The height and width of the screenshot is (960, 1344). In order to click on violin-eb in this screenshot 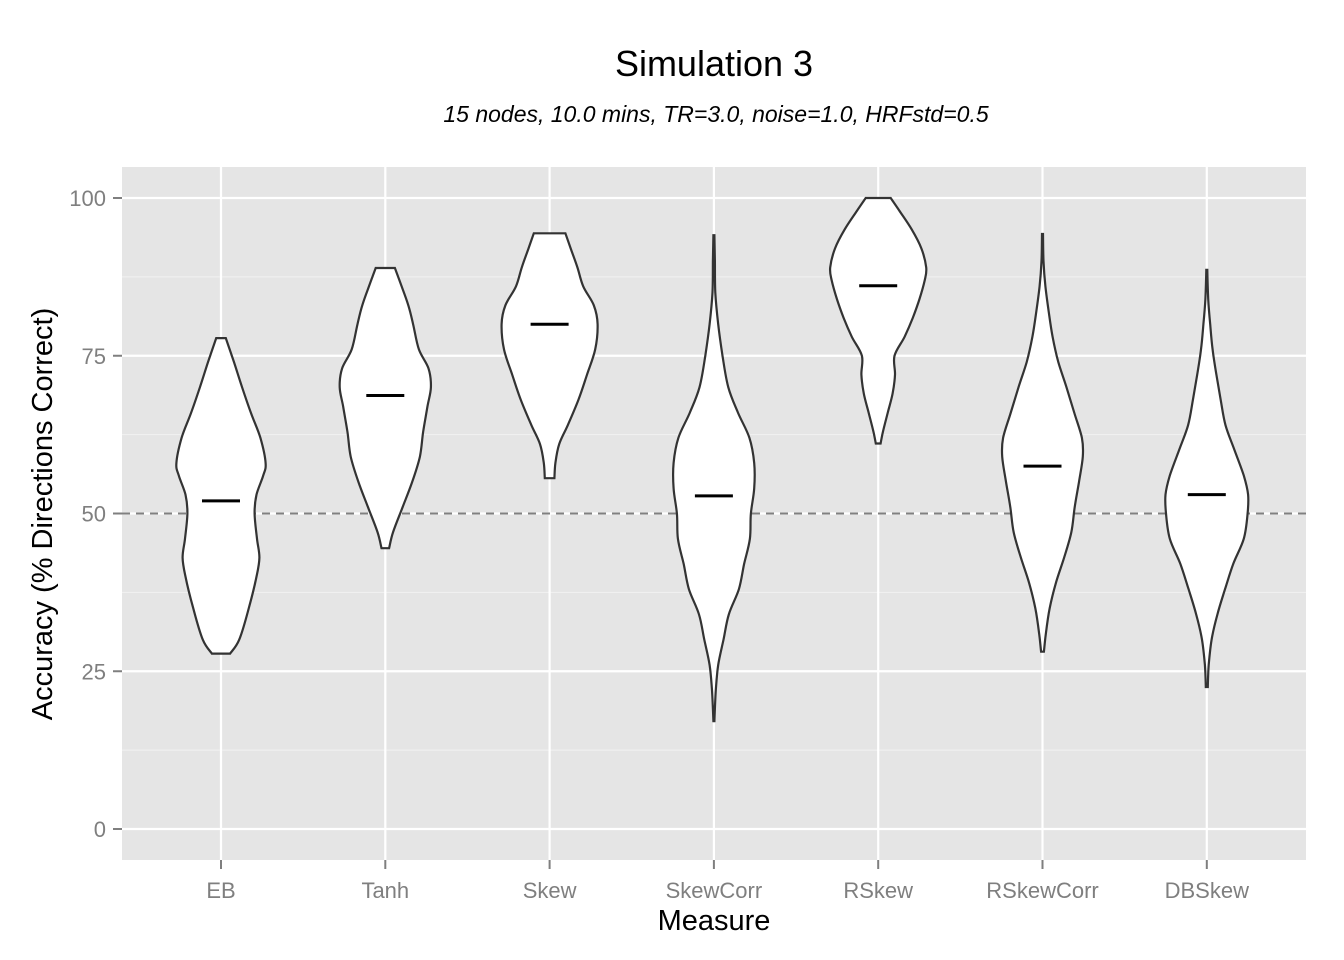, I will do `click(221, 496)`.